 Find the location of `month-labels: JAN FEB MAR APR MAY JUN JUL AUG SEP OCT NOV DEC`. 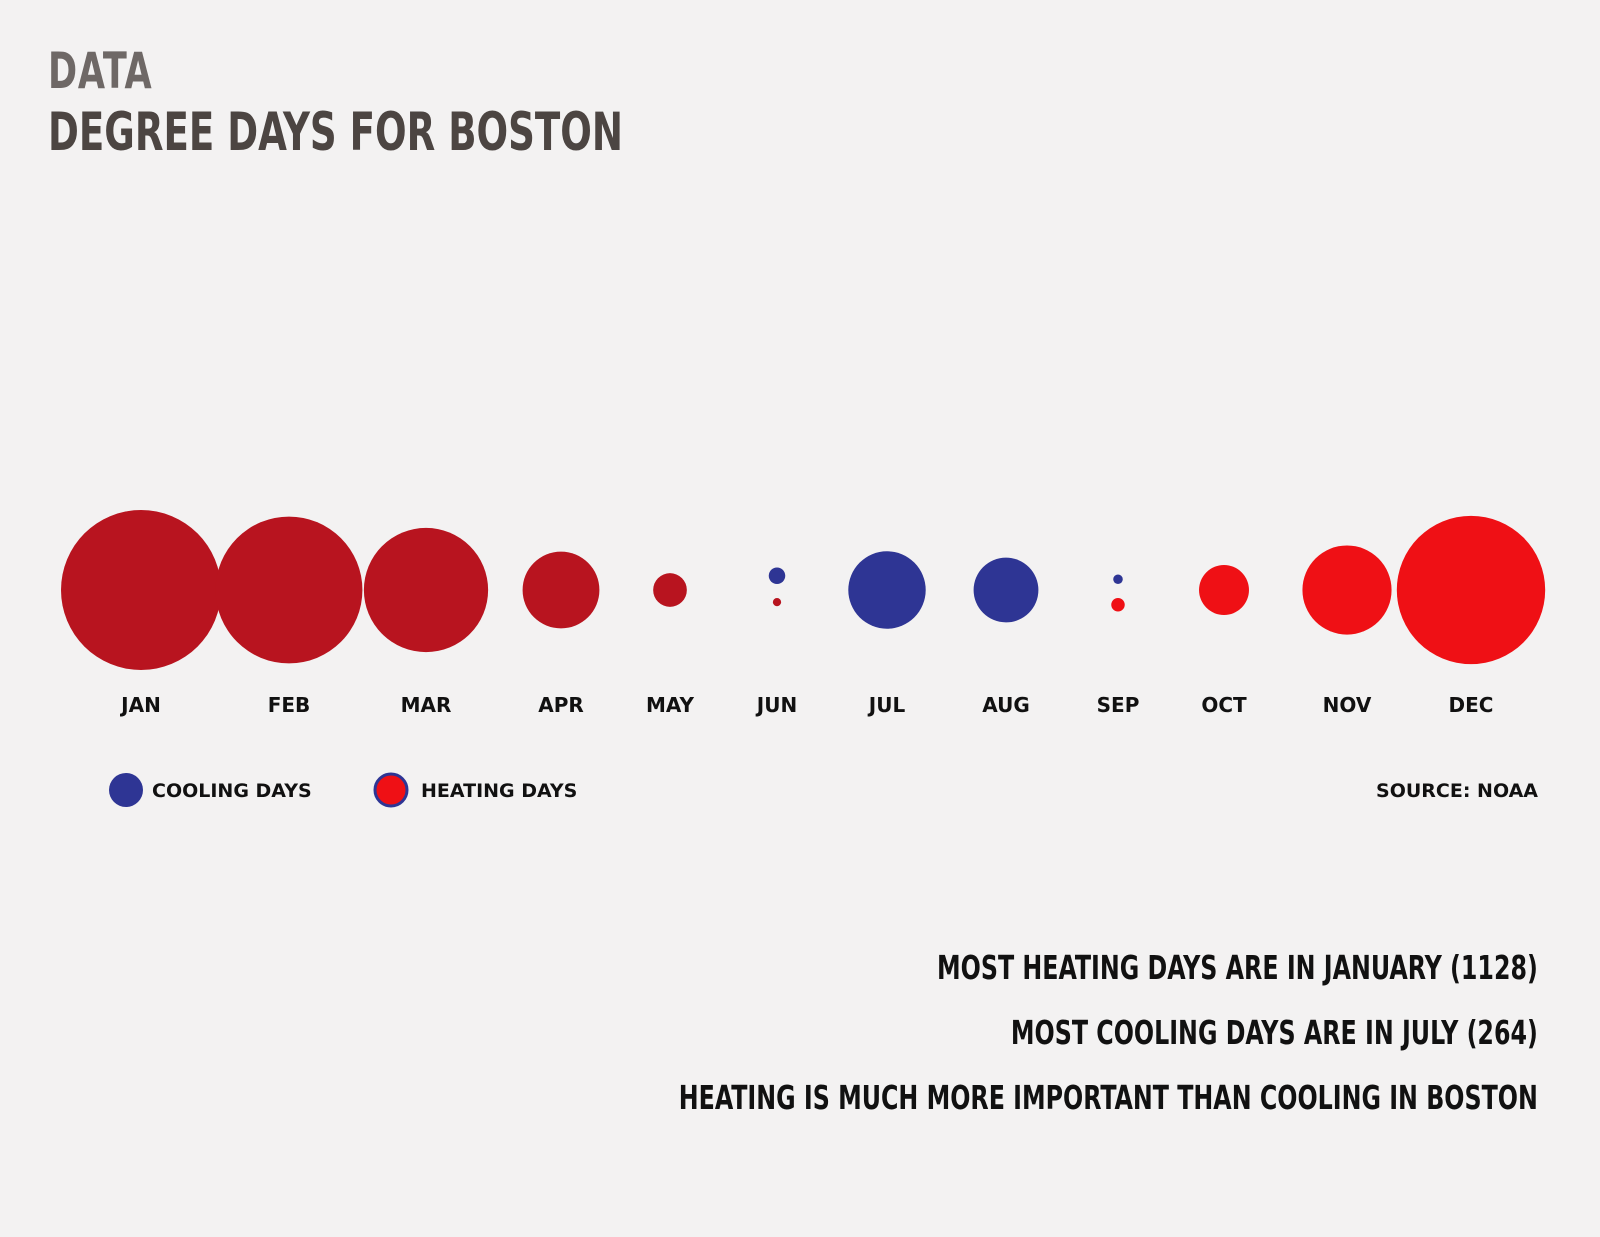

month-labels: JAN FEB MAR APR MAY JUN JUL AUG SEP OCT NOV DEC is located at coordinates (806, 705).